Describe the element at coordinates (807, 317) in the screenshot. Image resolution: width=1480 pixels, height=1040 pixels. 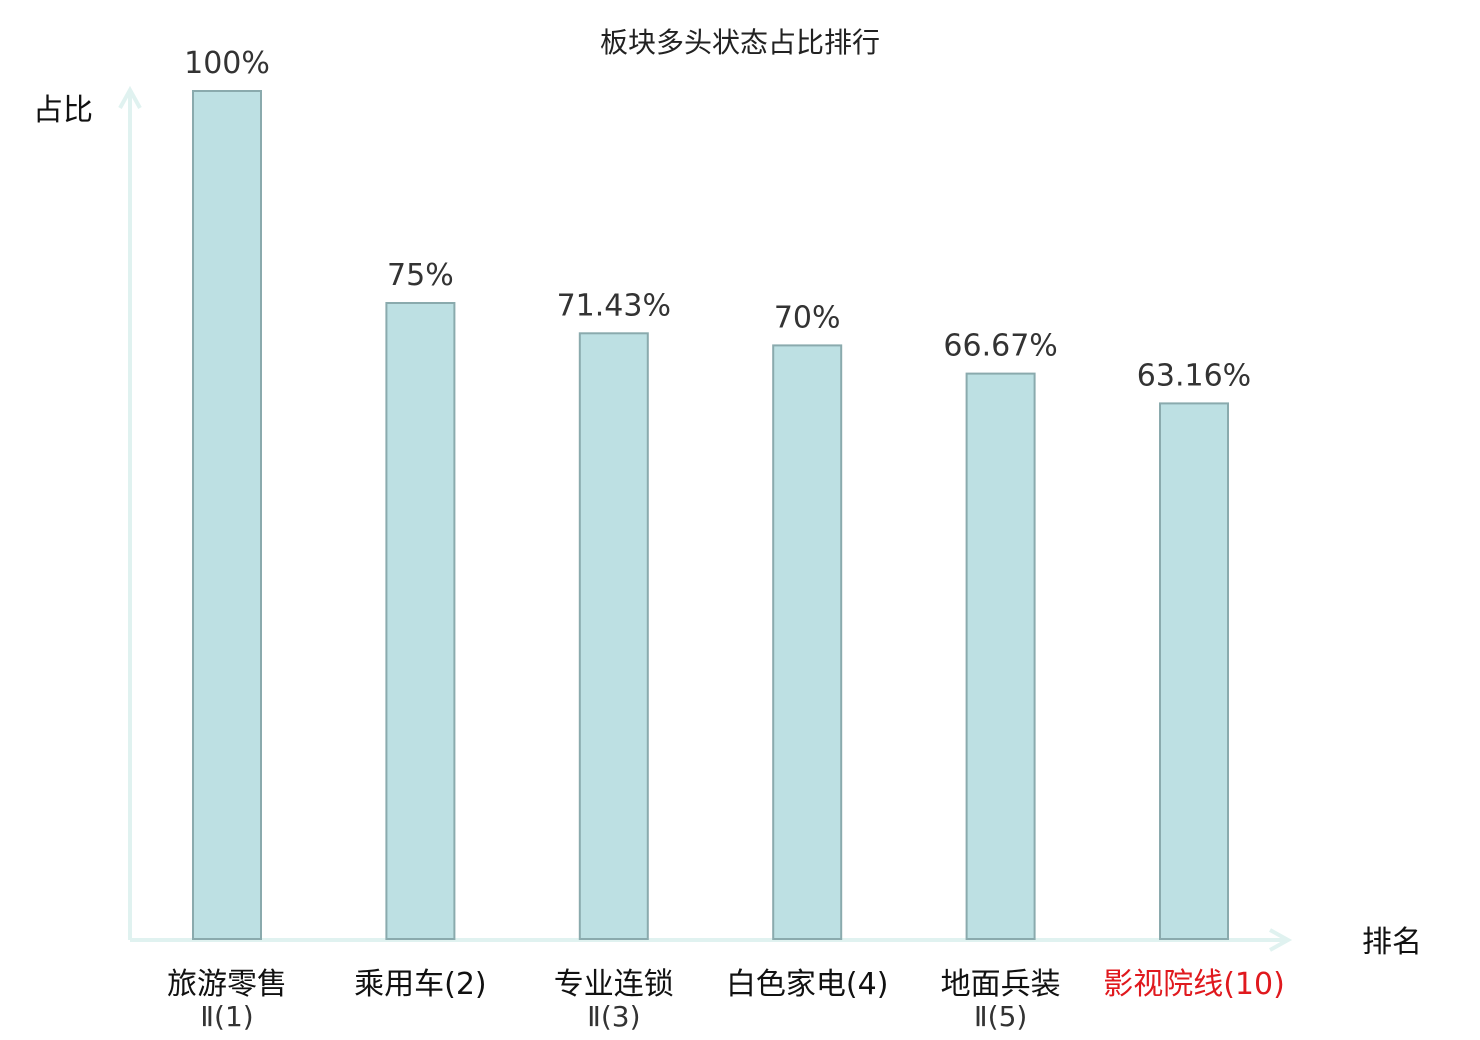
I see `value-label-4: 70%` at that location.